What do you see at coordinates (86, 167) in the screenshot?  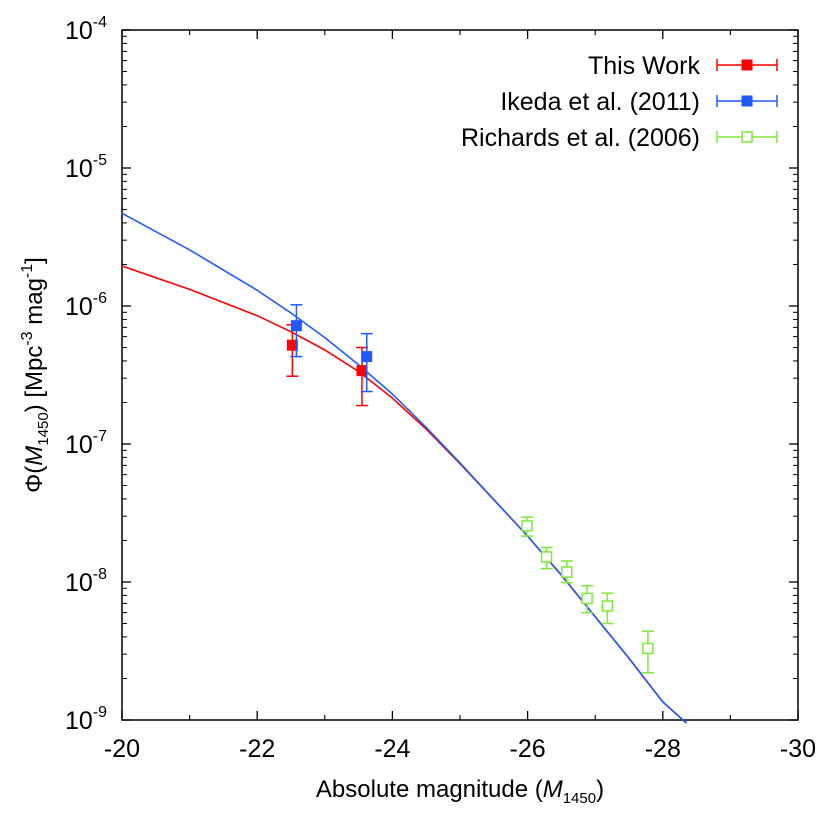 I see `y-tick-label: 10⁻⁵` at bounding box center [86, 167].